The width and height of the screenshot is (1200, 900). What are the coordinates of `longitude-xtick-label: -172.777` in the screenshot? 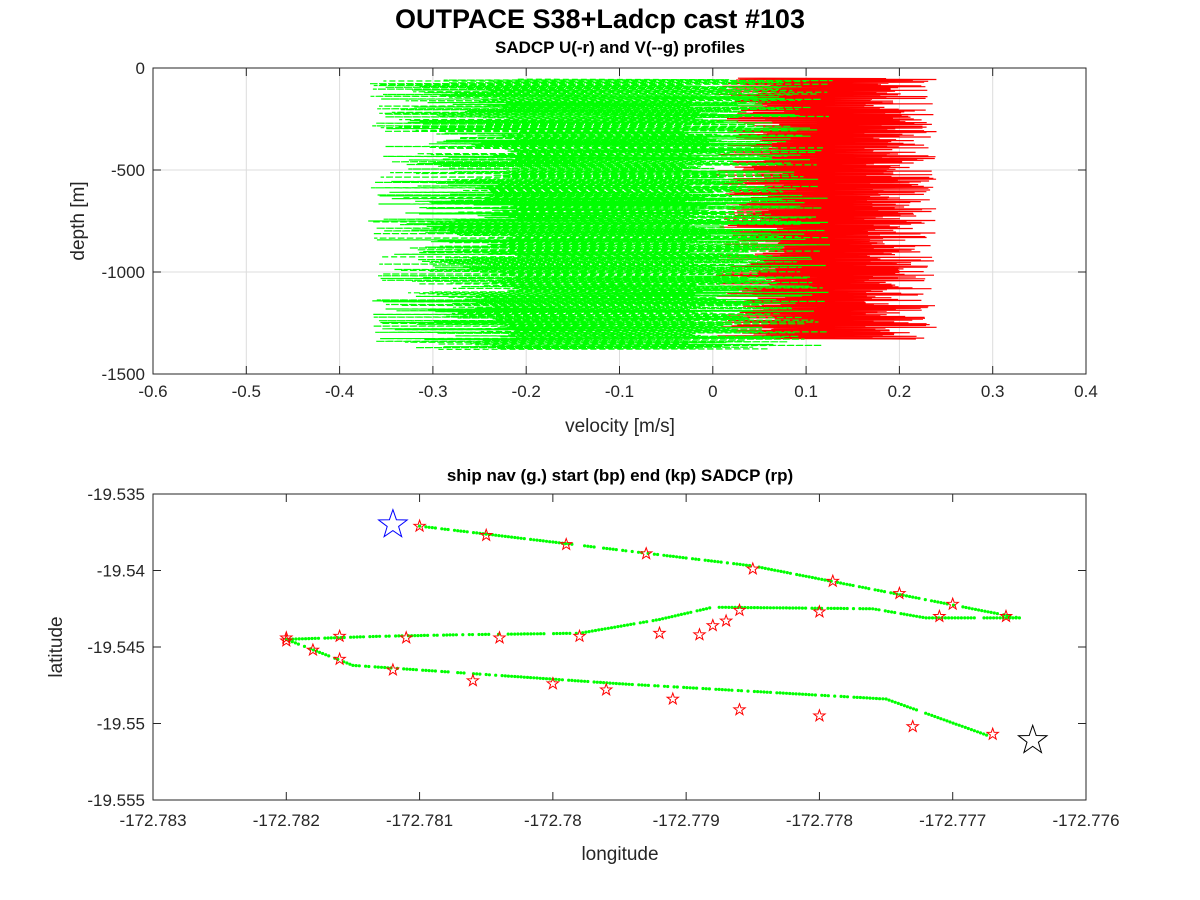 It's located at (952, 820).